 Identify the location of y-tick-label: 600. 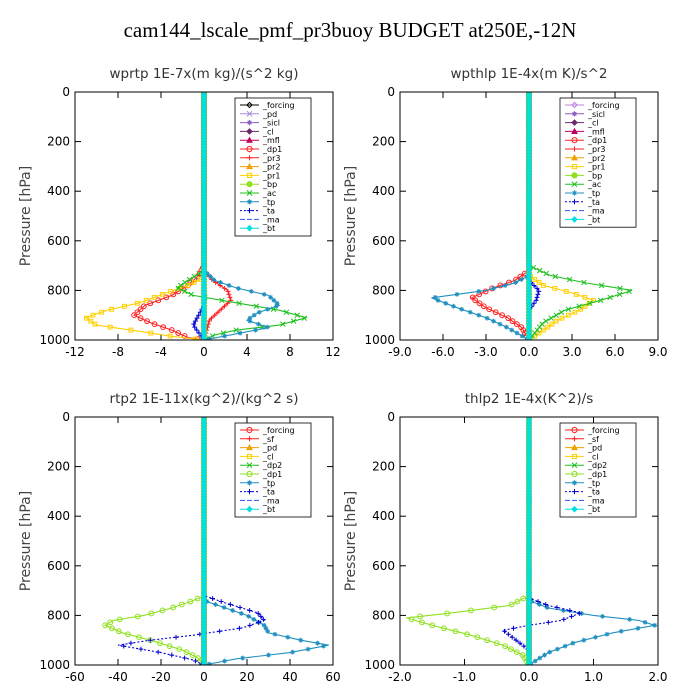
(58, 241).